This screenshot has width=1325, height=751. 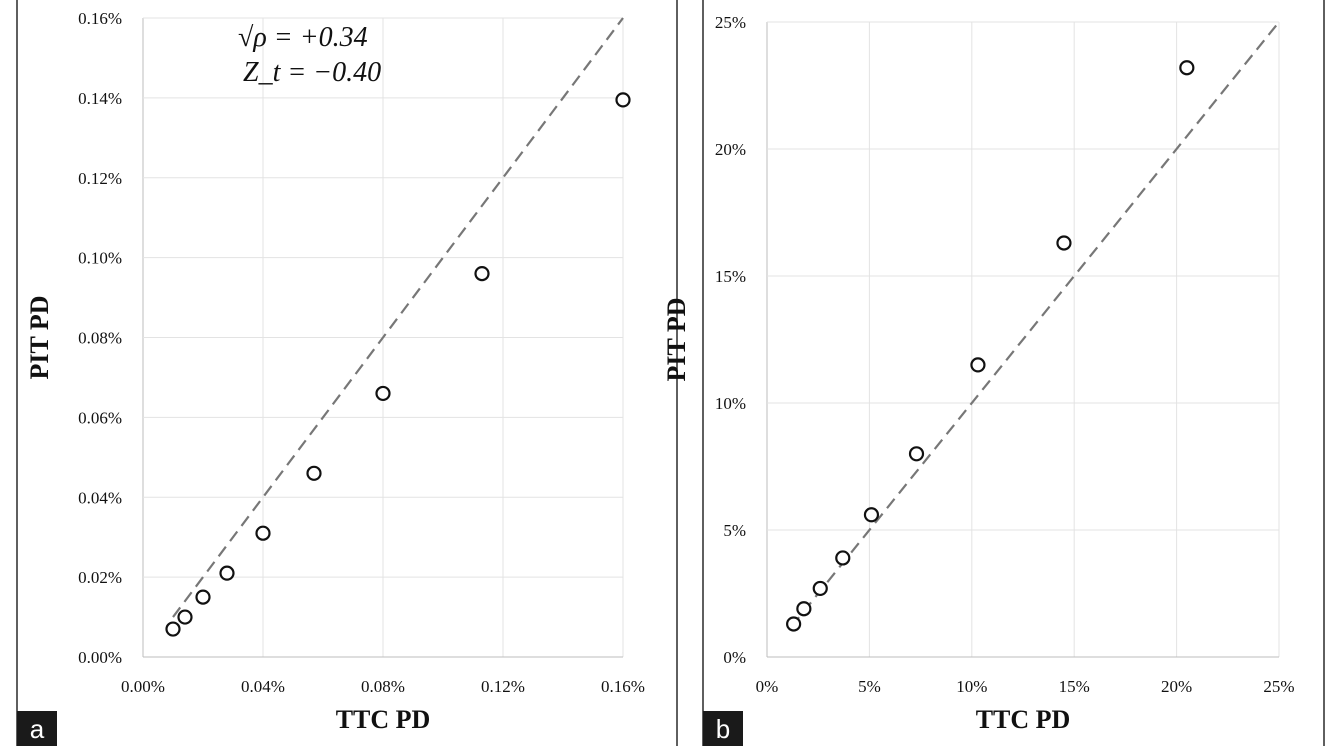 I want to click on y-tick-label: 0%, so click(x=734, y=657).